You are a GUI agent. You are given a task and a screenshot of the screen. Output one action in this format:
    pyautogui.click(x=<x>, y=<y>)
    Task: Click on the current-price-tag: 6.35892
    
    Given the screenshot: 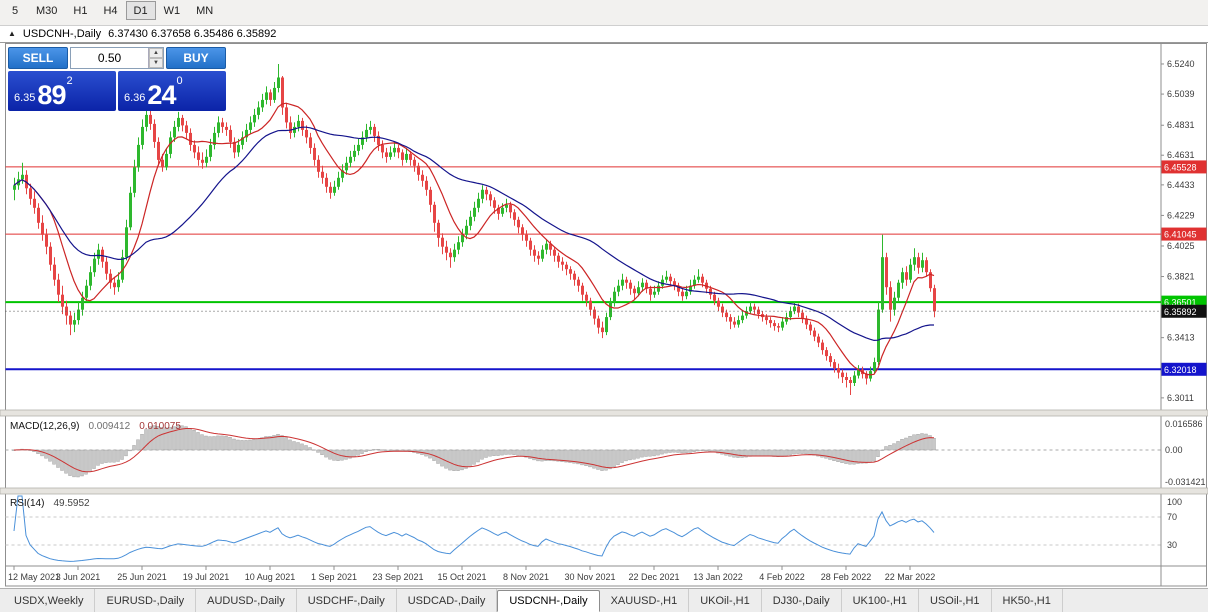 What is the action you would take?
    pyautogui.click(x=1184, y=311)
    